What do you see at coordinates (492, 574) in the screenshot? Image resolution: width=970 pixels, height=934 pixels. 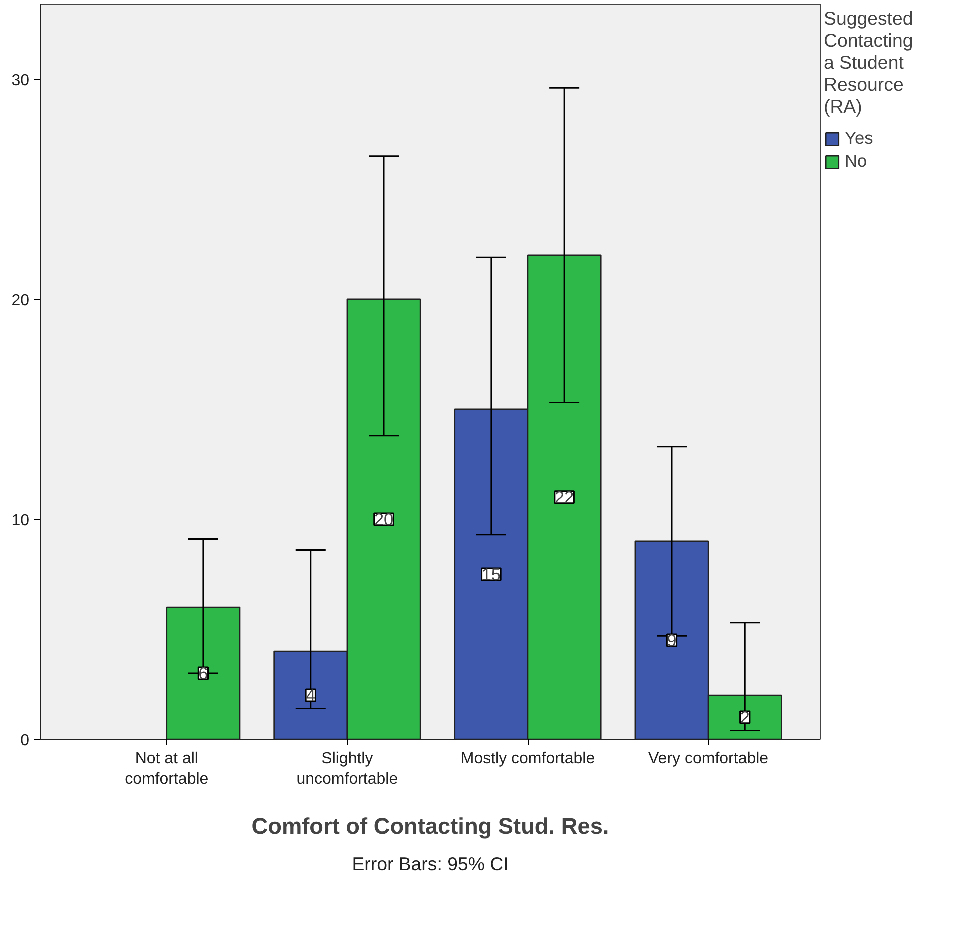 I see `data-label: 15` at bounding box center [492, 574].